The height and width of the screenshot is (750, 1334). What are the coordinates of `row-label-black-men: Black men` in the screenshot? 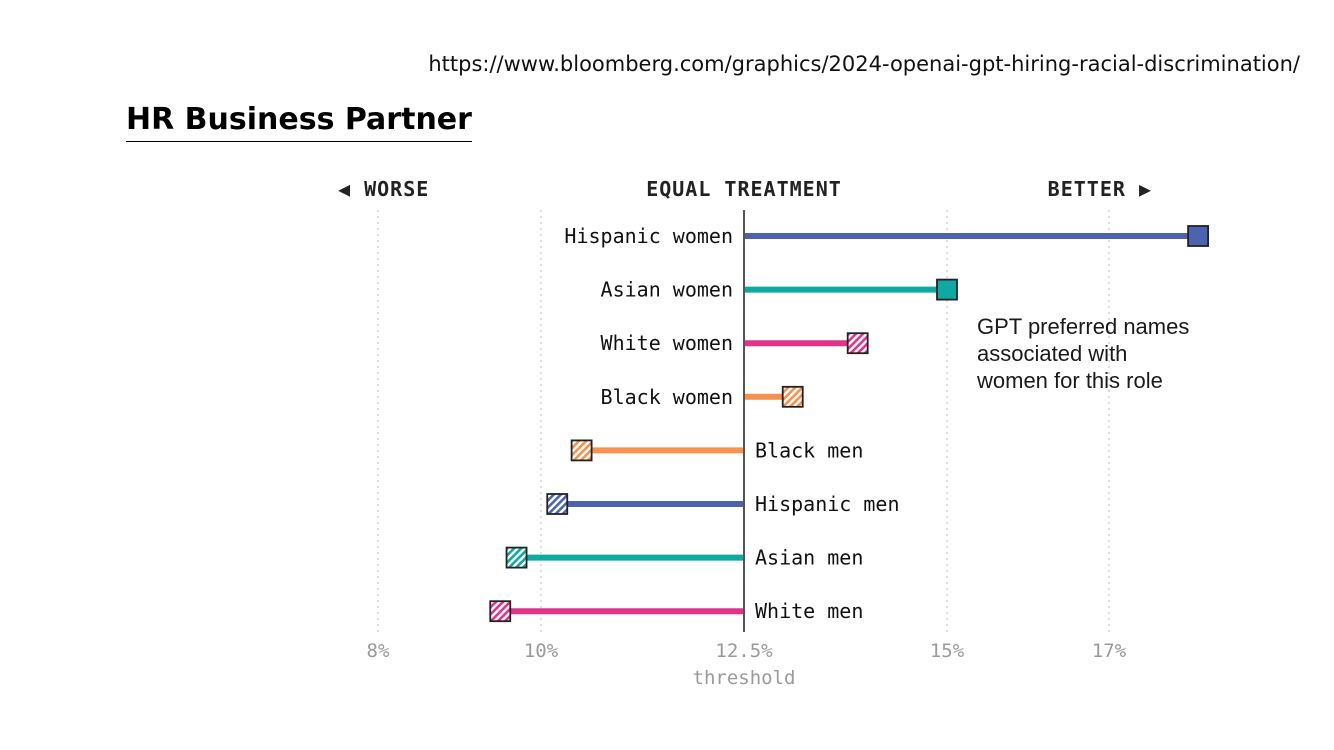 It's located at (809, 450).